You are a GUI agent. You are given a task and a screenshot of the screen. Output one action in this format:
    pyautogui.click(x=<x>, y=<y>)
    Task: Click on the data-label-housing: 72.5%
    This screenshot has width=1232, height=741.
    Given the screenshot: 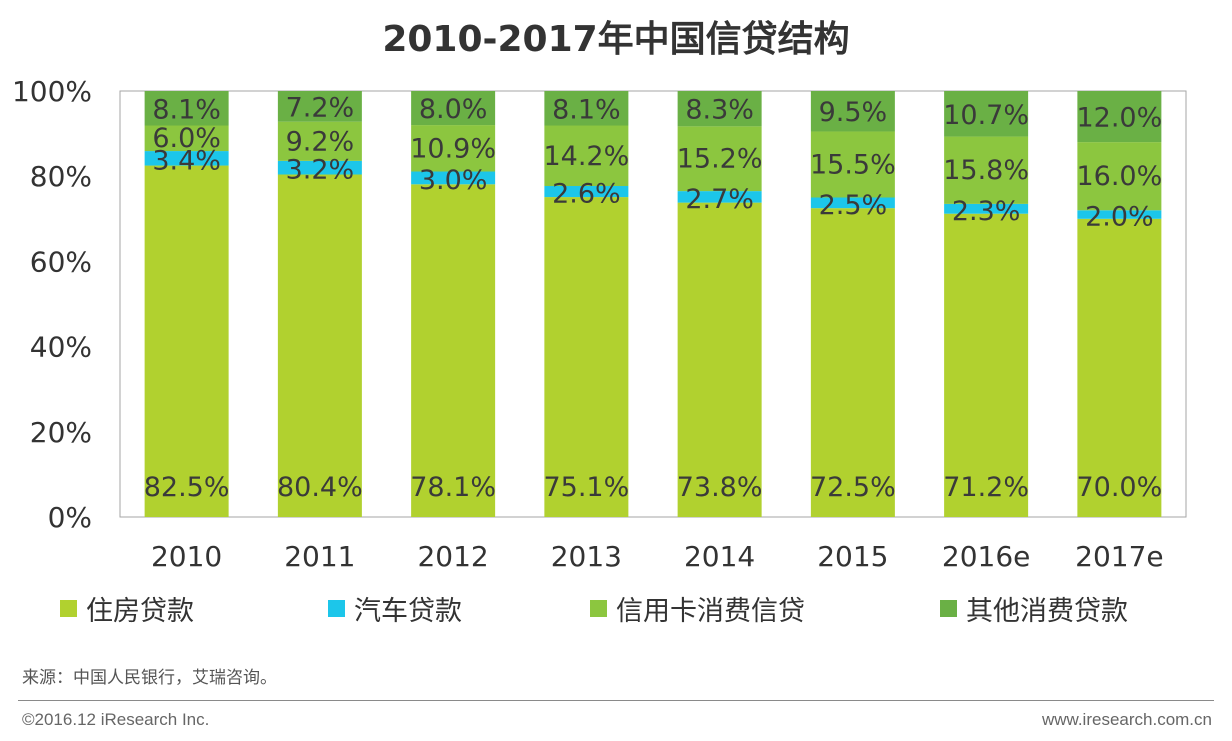 What is the action you would take?
    pyautogui.click(x=853, y=487)
    